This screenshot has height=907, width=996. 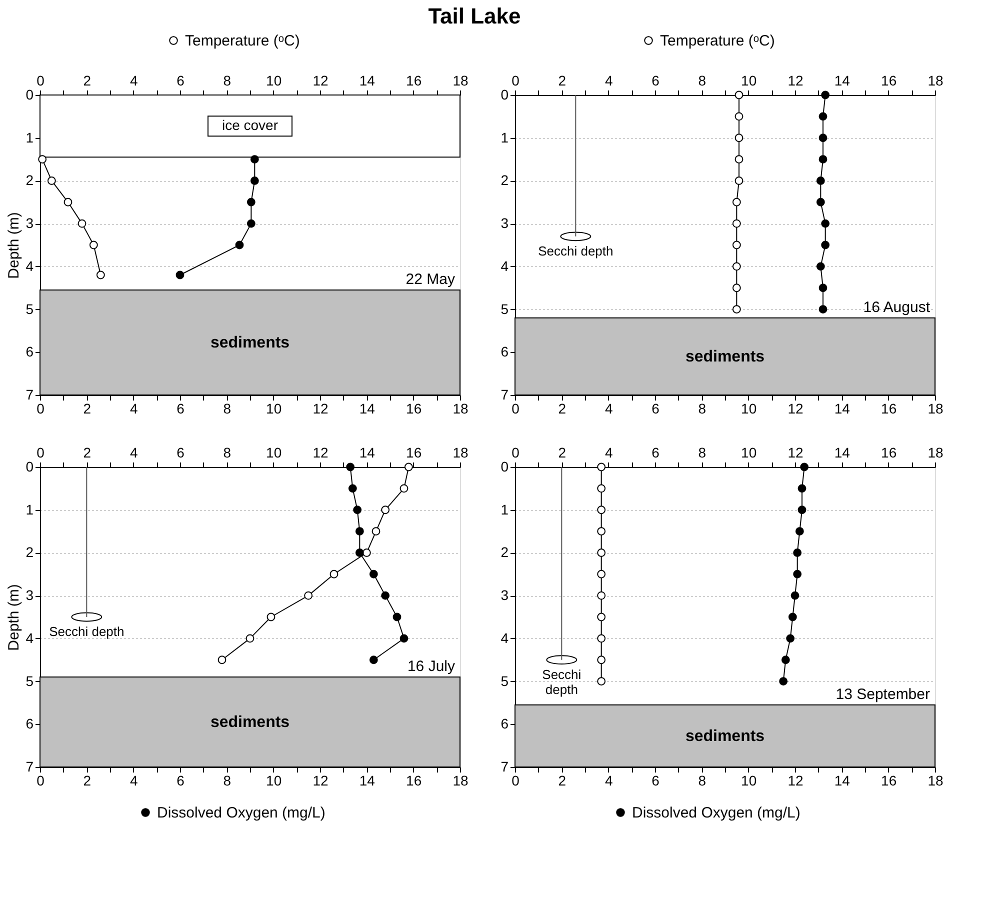 What do you see at coordinates (897, 307) in the screenshot?
I see `annotation: 16 August` at bounding box center [897, 307].